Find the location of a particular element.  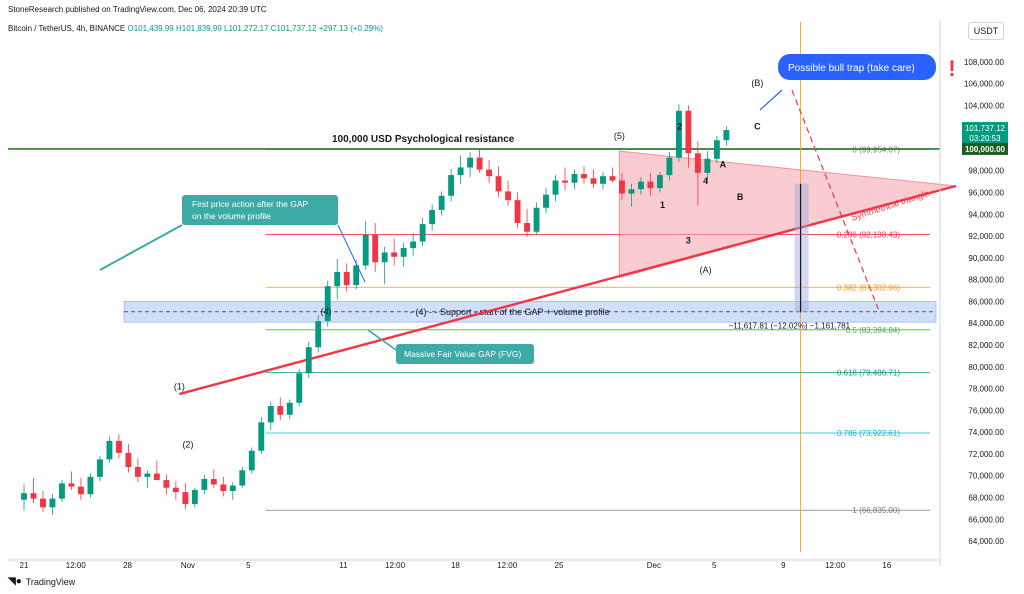

symbol-name: Bitcoin / TetherUS, 4h, BINANCE is located at coordinates (67, 28).